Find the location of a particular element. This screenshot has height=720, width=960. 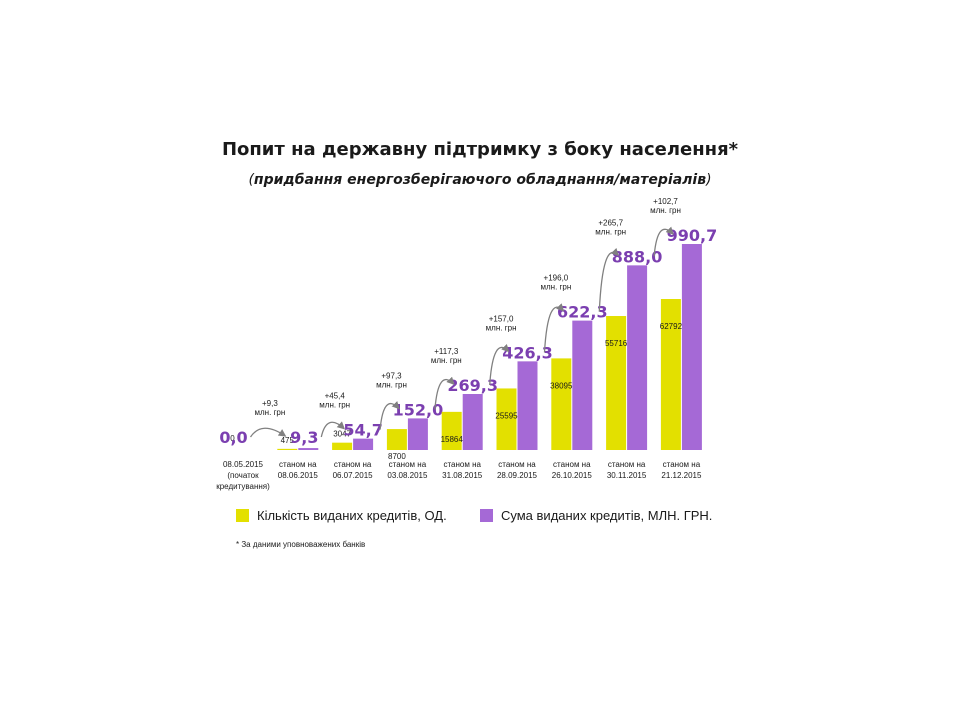

count-label-6: 38095 is located at coordinates (561, 385).